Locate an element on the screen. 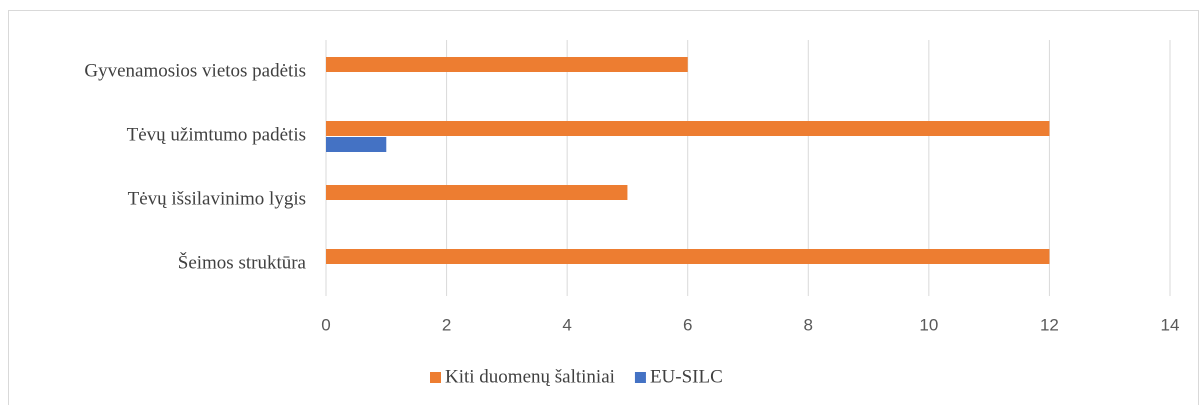 The image size is (1200, 405). x-tick-label: 4 is located at coordinates (566, 324).